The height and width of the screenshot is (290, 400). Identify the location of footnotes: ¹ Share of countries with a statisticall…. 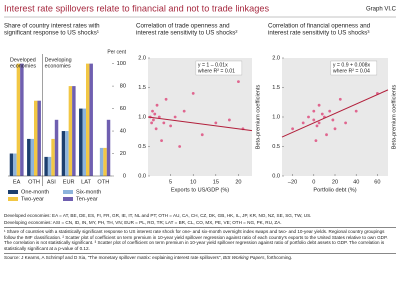
(200, 240).